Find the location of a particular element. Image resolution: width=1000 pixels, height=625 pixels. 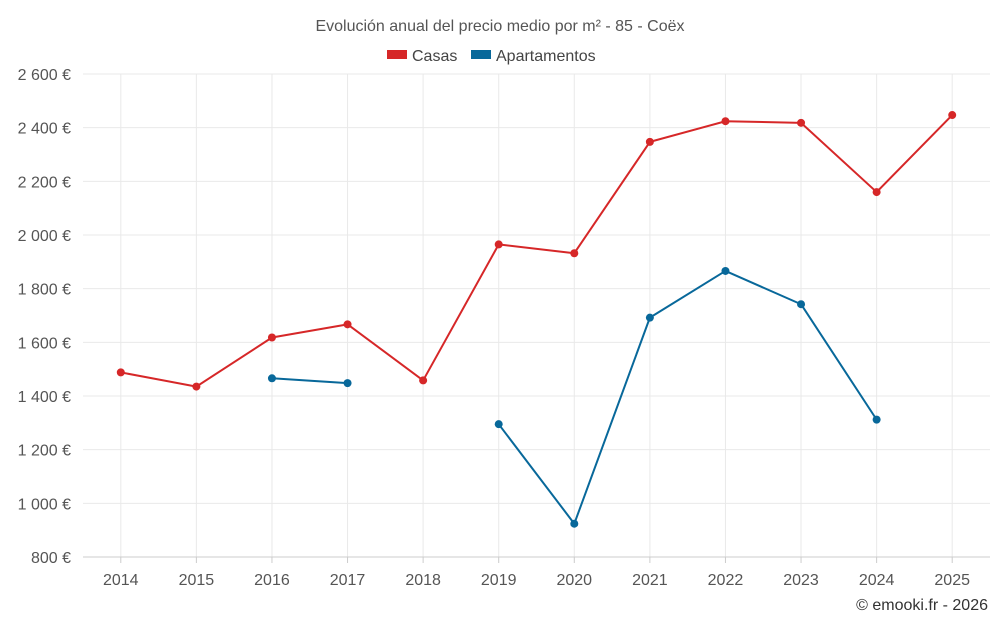

x-tick-label: 2020 is located at coordinates (574, 580).